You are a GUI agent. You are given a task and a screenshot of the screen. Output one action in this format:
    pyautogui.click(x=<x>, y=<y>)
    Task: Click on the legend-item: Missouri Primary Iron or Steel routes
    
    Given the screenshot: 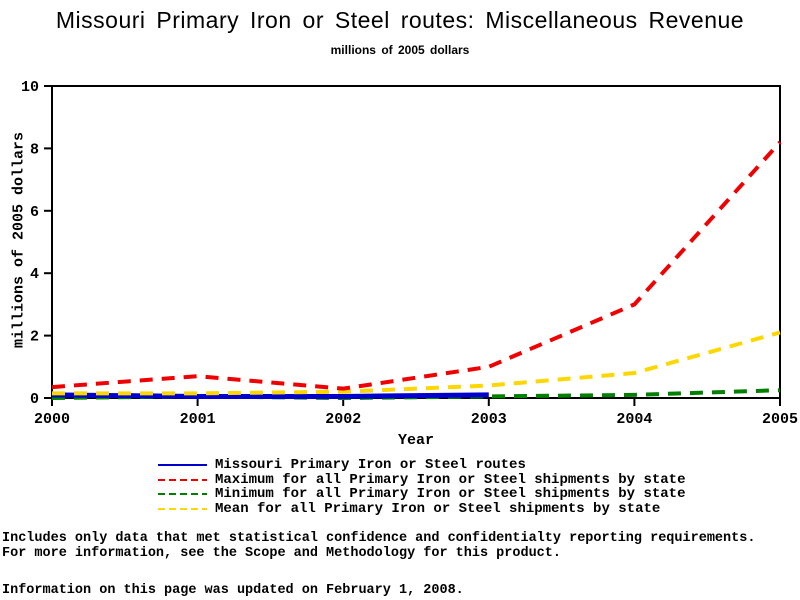 What is the action you would take?
    pyautogui.click(x=421, y=465)
    